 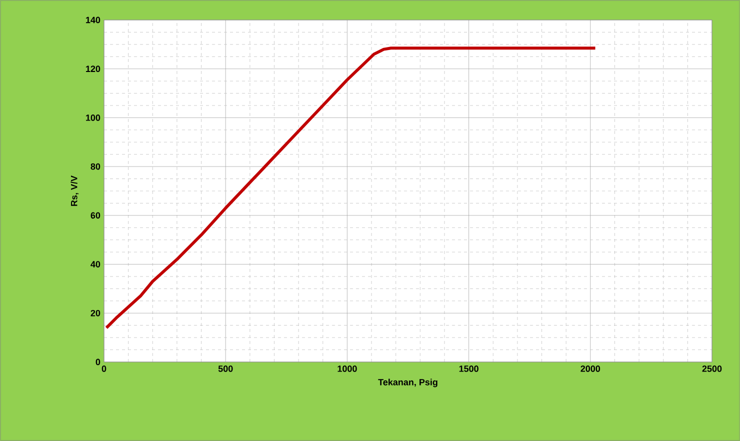 What do you see at coordinates (104, 369) in the screenshot?
I see `x-tick-label: 0` at bounding box center [104, 369].